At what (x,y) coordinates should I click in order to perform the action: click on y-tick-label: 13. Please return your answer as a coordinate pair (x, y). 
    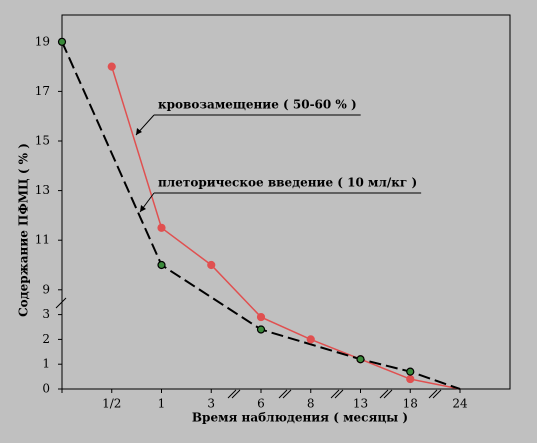
    Looking at the image, I should click on (42, 190).